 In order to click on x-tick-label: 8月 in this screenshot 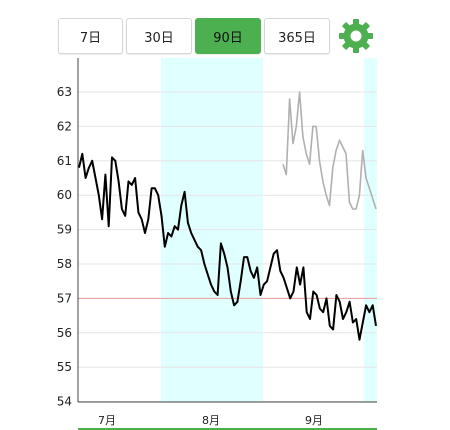, I will do `click(211, 420)`.